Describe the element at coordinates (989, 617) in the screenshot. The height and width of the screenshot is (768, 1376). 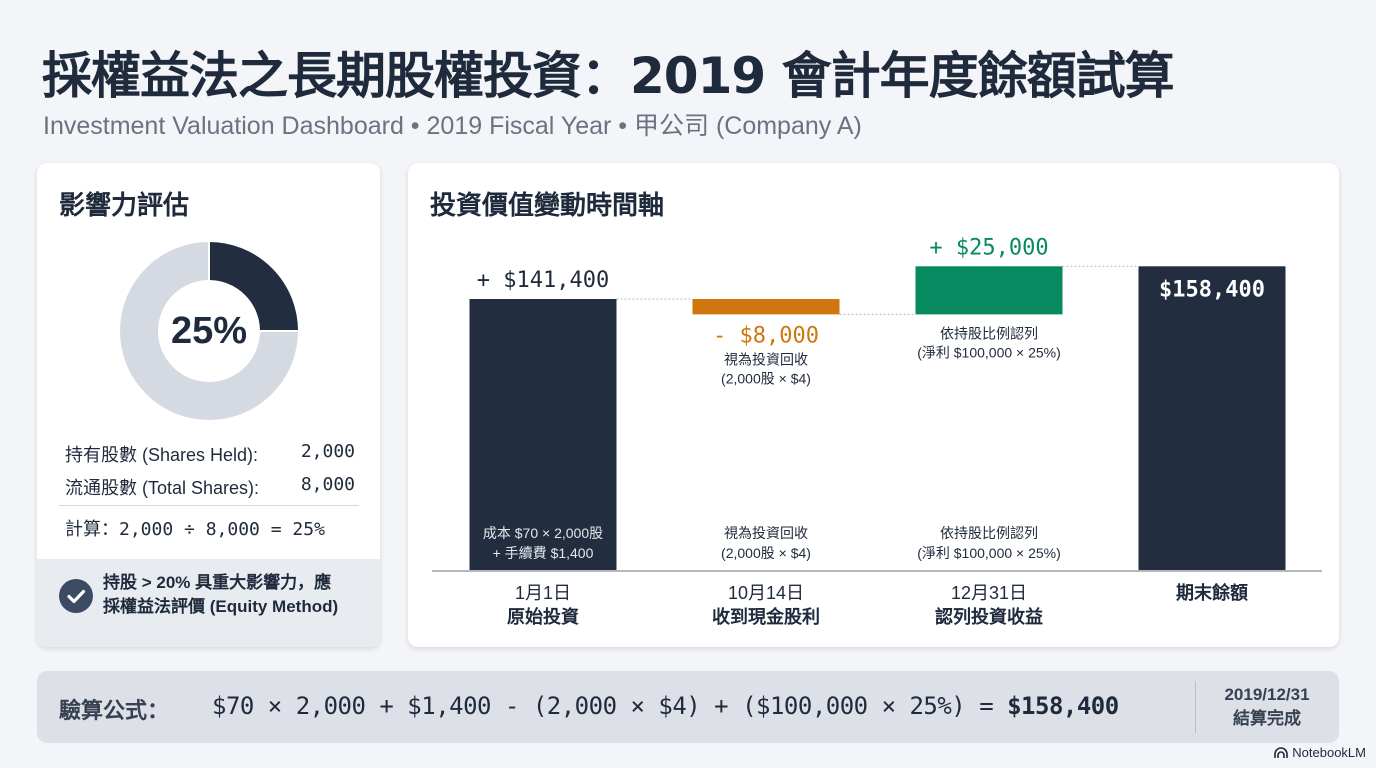
I see `category-name-label: 認列投資收益` at that location.